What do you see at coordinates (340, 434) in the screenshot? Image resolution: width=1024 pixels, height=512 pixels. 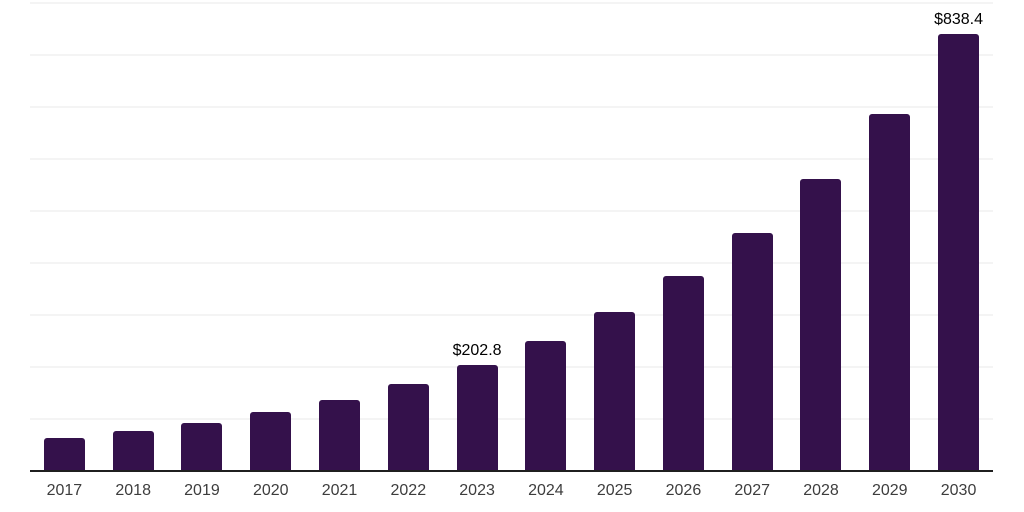 I see `bar-2021` at bounding box center [340, 434].